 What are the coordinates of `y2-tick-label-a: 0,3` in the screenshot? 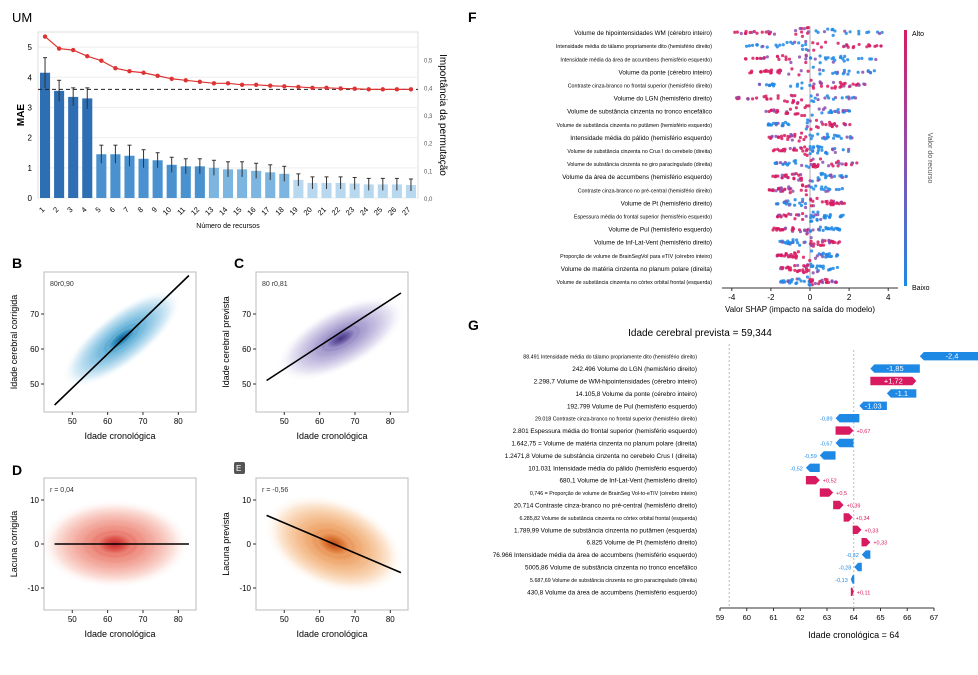 It's located at (428, 117).